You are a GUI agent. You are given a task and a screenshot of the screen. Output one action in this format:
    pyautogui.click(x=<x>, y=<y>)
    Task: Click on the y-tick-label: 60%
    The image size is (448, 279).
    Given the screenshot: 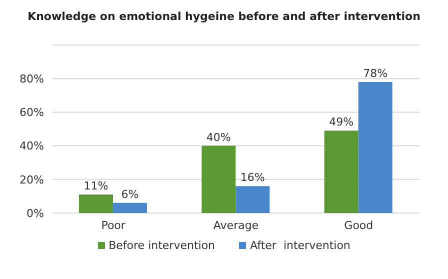 What is the action you would take?
    pyautogui.click(x=32, y=113)
    